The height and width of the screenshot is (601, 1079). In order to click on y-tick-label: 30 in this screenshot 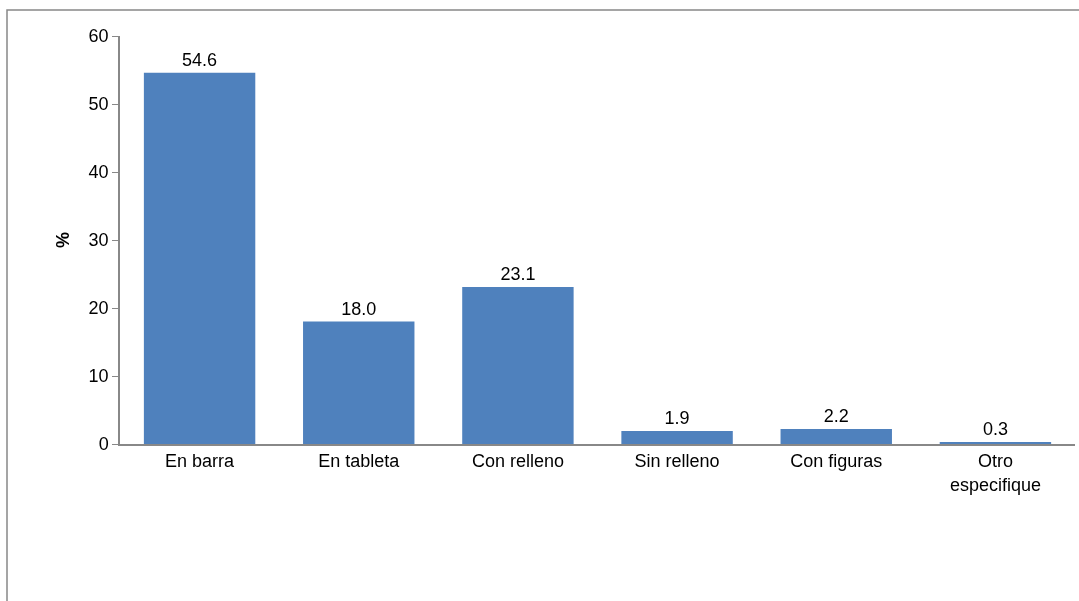, I will do `click(98, 240)`.